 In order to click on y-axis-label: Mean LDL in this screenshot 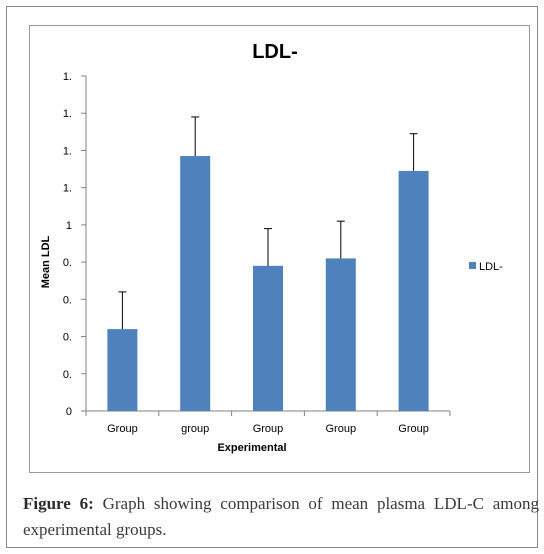, I will do `click(46, 261)`.